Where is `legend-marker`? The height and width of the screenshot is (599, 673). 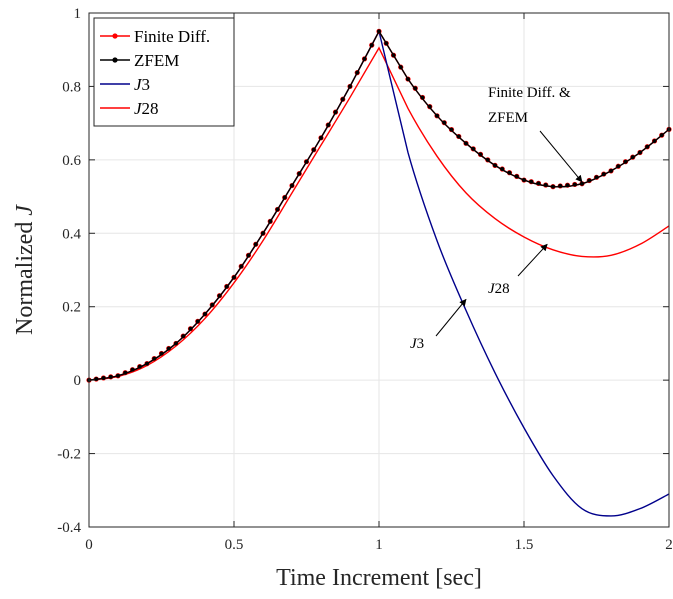
legend-marker is located at coordinates (115, 36).